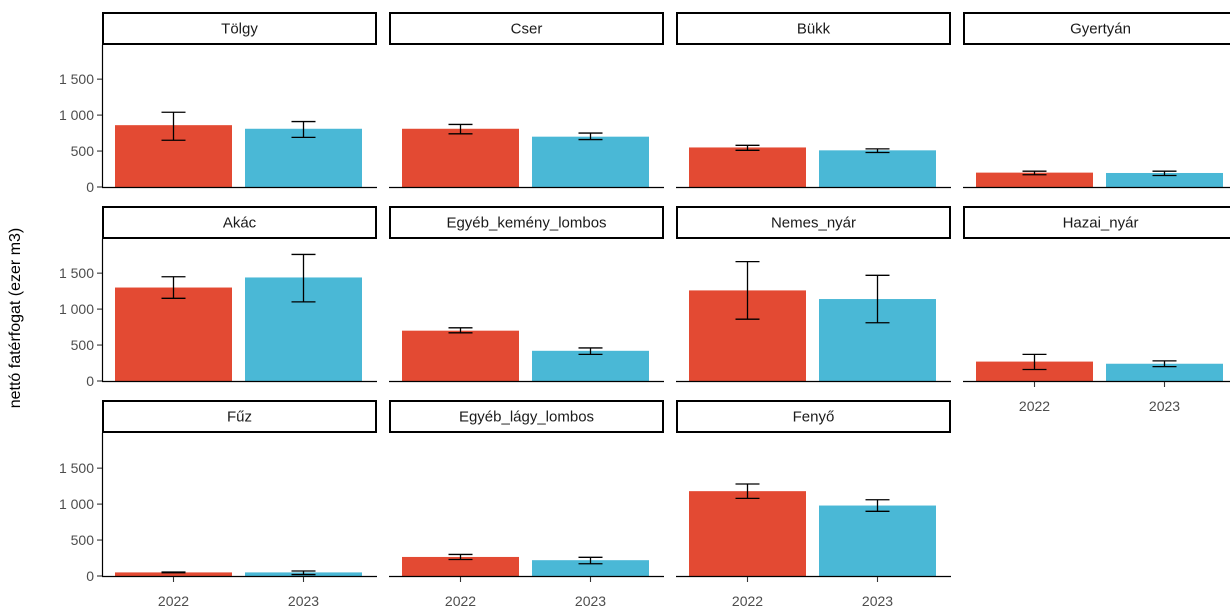  I want to click on facet-strip-label: Tölgy, so click(239, 29).